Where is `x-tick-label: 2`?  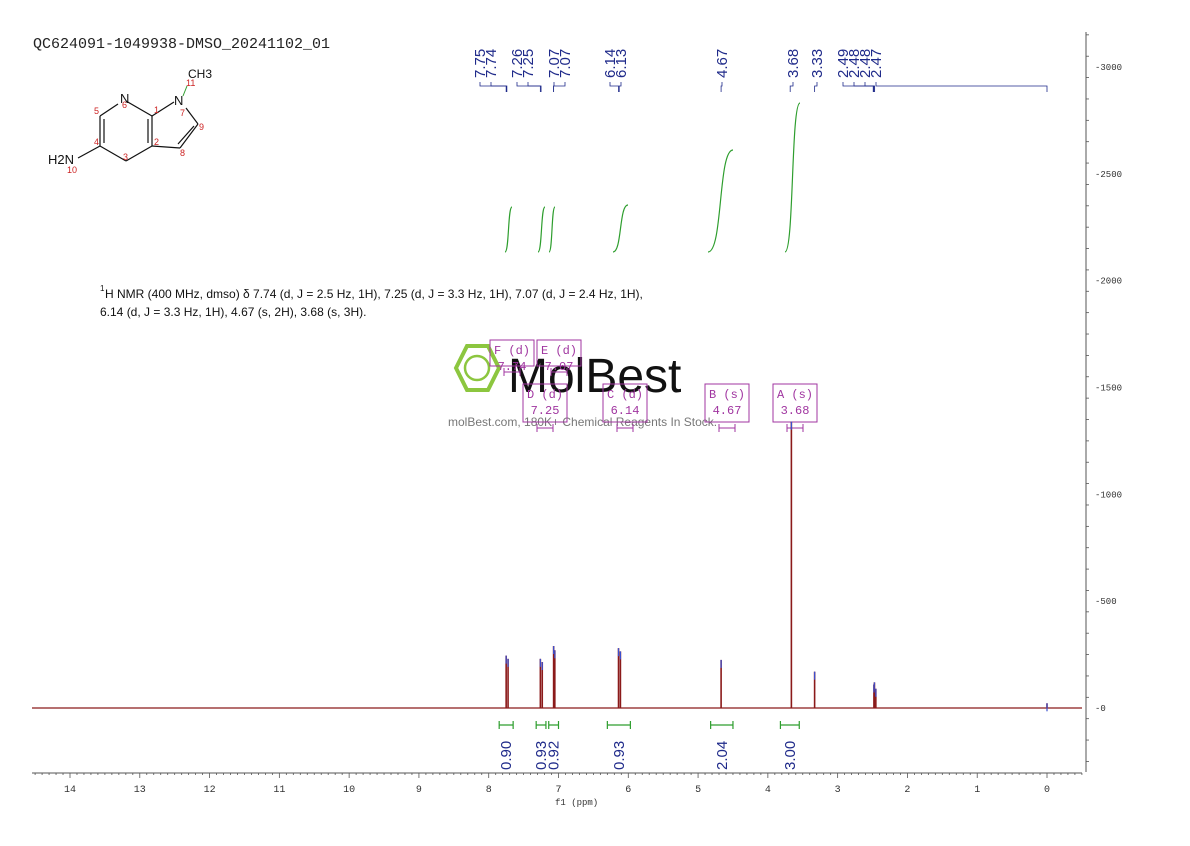 x-tick-label: 2 is located at coordinates (907, 790).